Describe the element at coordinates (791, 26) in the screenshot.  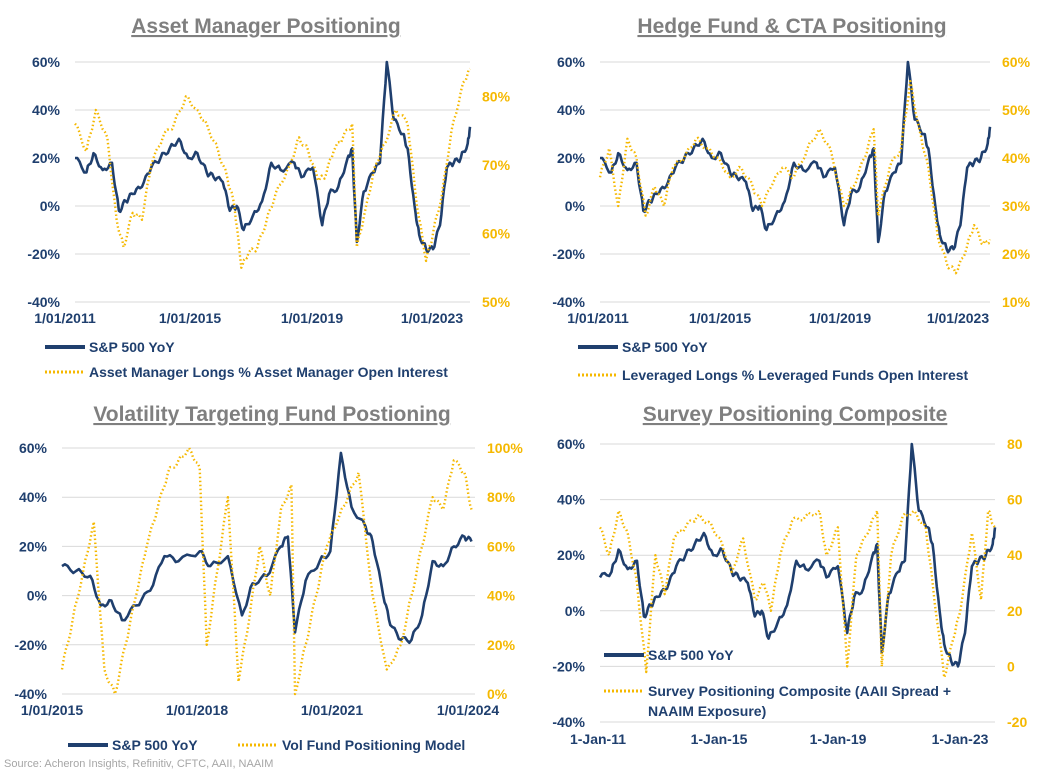
I see `chart-title: Hedge Fund & CTA Positioning` at that location.